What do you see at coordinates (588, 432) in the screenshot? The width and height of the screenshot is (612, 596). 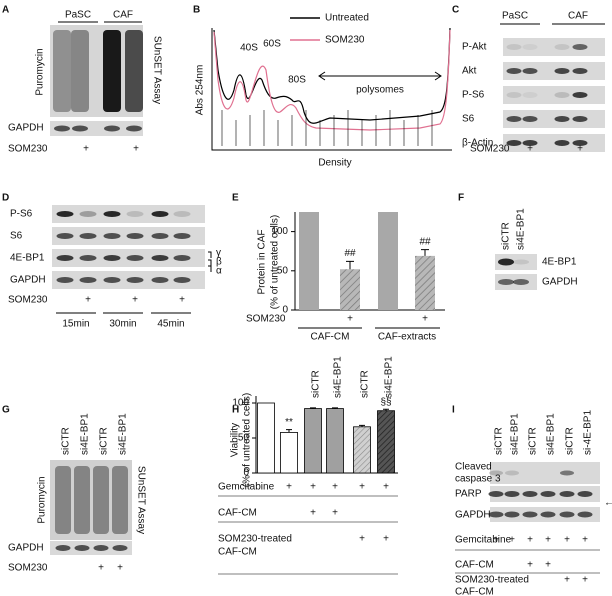 I see `label: si-4E-BP1` at bounding box center [588, 432].